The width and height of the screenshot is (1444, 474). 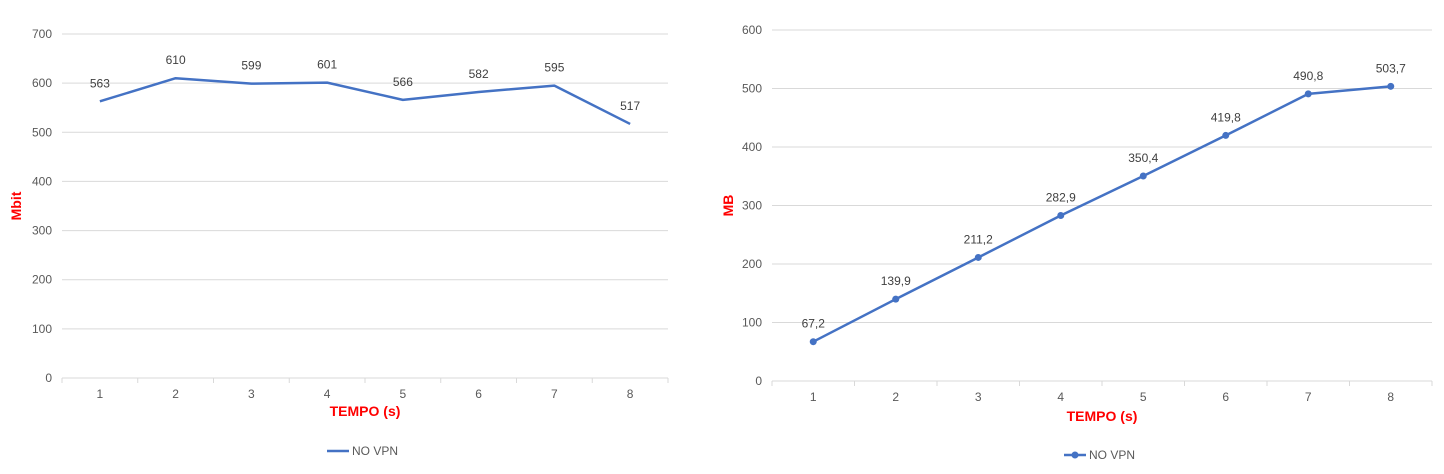 I want to click on data-label: 139,9, so click(x=896, y=281).